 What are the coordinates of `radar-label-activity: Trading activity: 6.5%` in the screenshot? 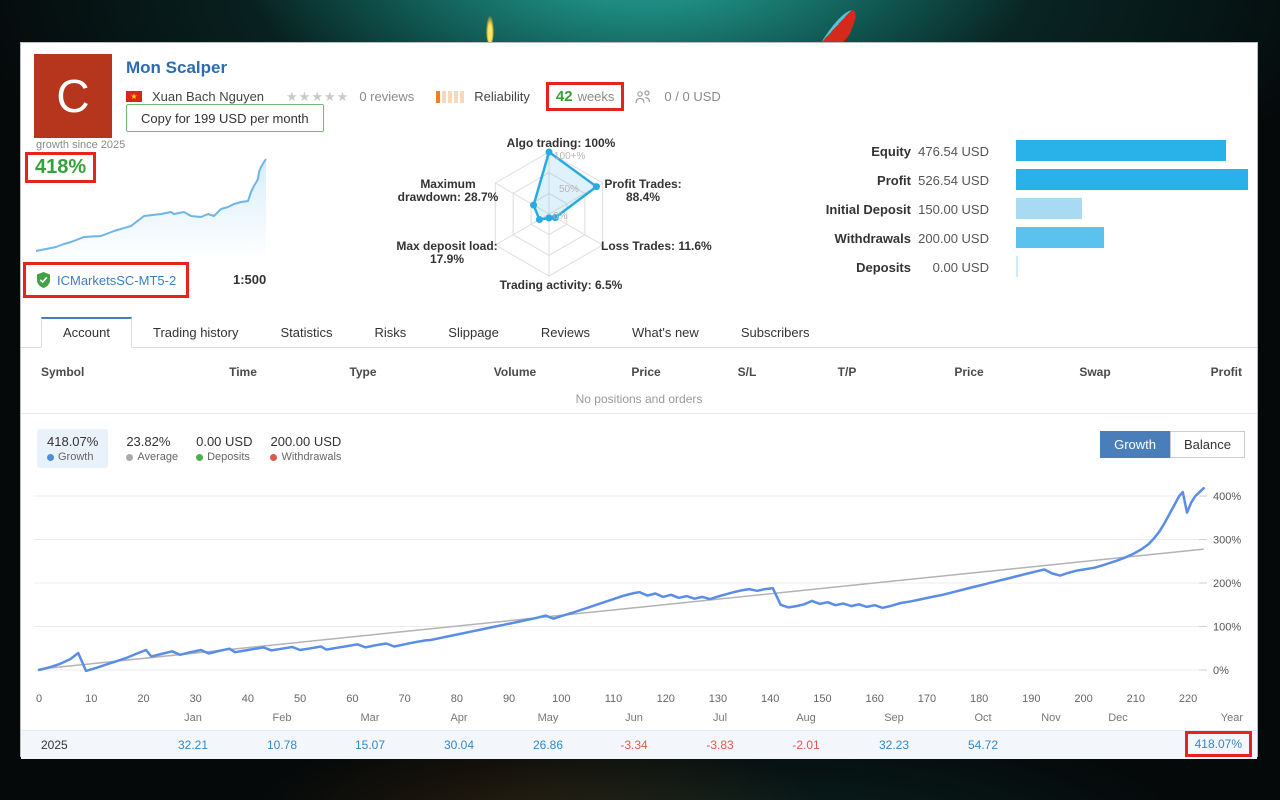 It's located at (561, 285).